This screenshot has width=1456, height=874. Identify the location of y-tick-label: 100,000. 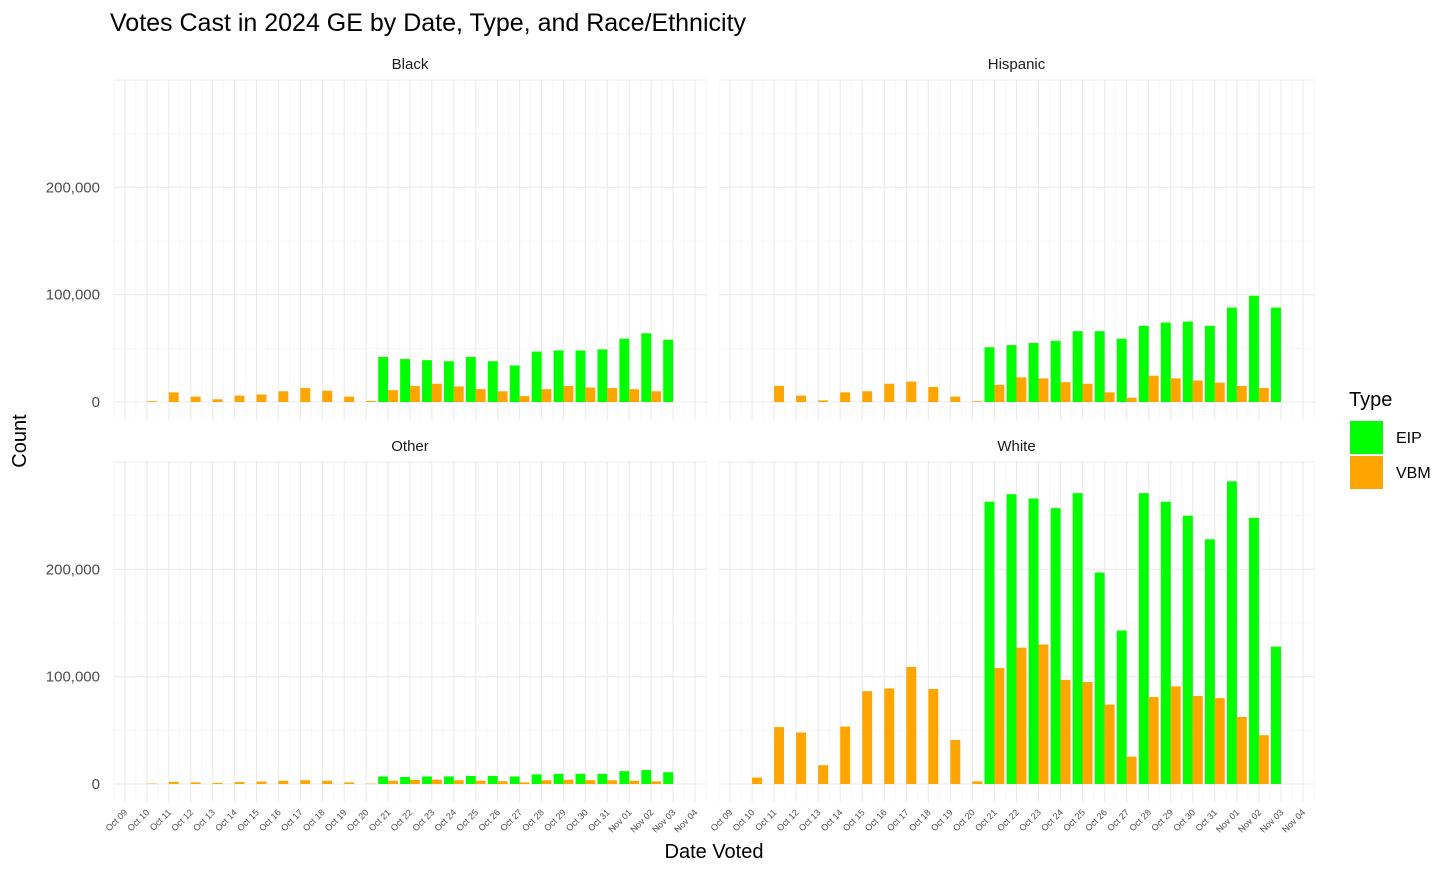
(73, 677).